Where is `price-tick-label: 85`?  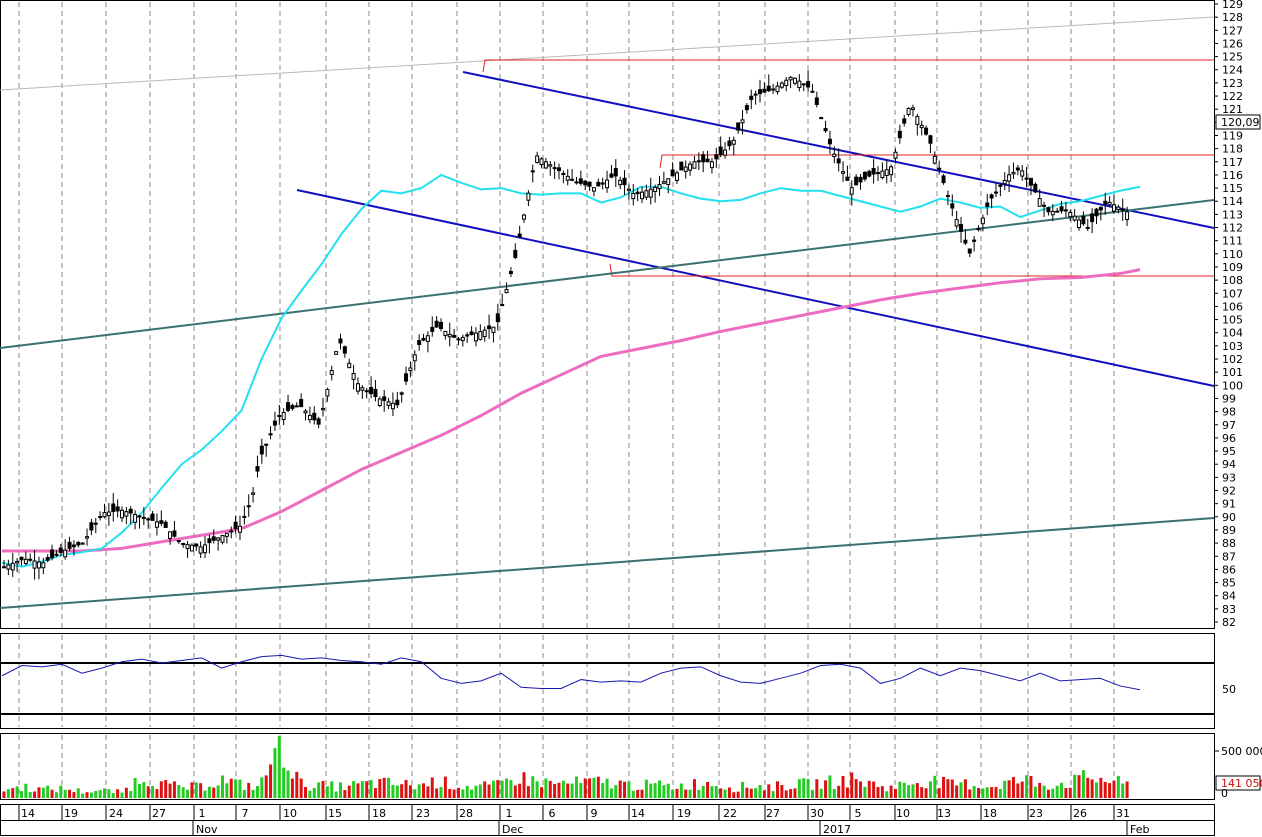 price-tick-label: 85 is located at coordinates (1229, 583).